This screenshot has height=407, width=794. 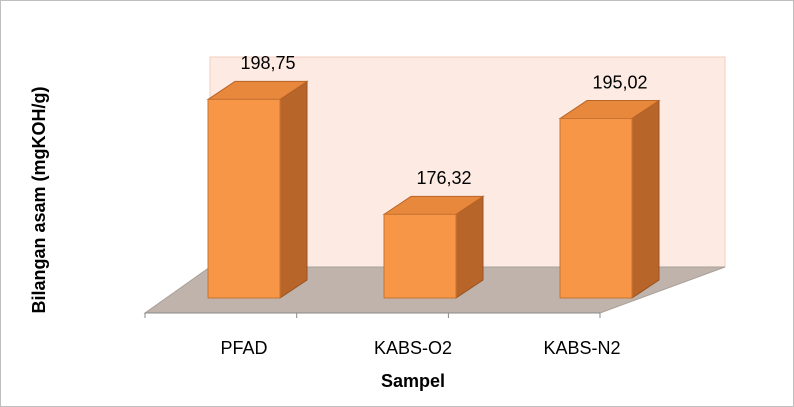 I want to click on data-label: 198,75, so click(x=267, y=63).